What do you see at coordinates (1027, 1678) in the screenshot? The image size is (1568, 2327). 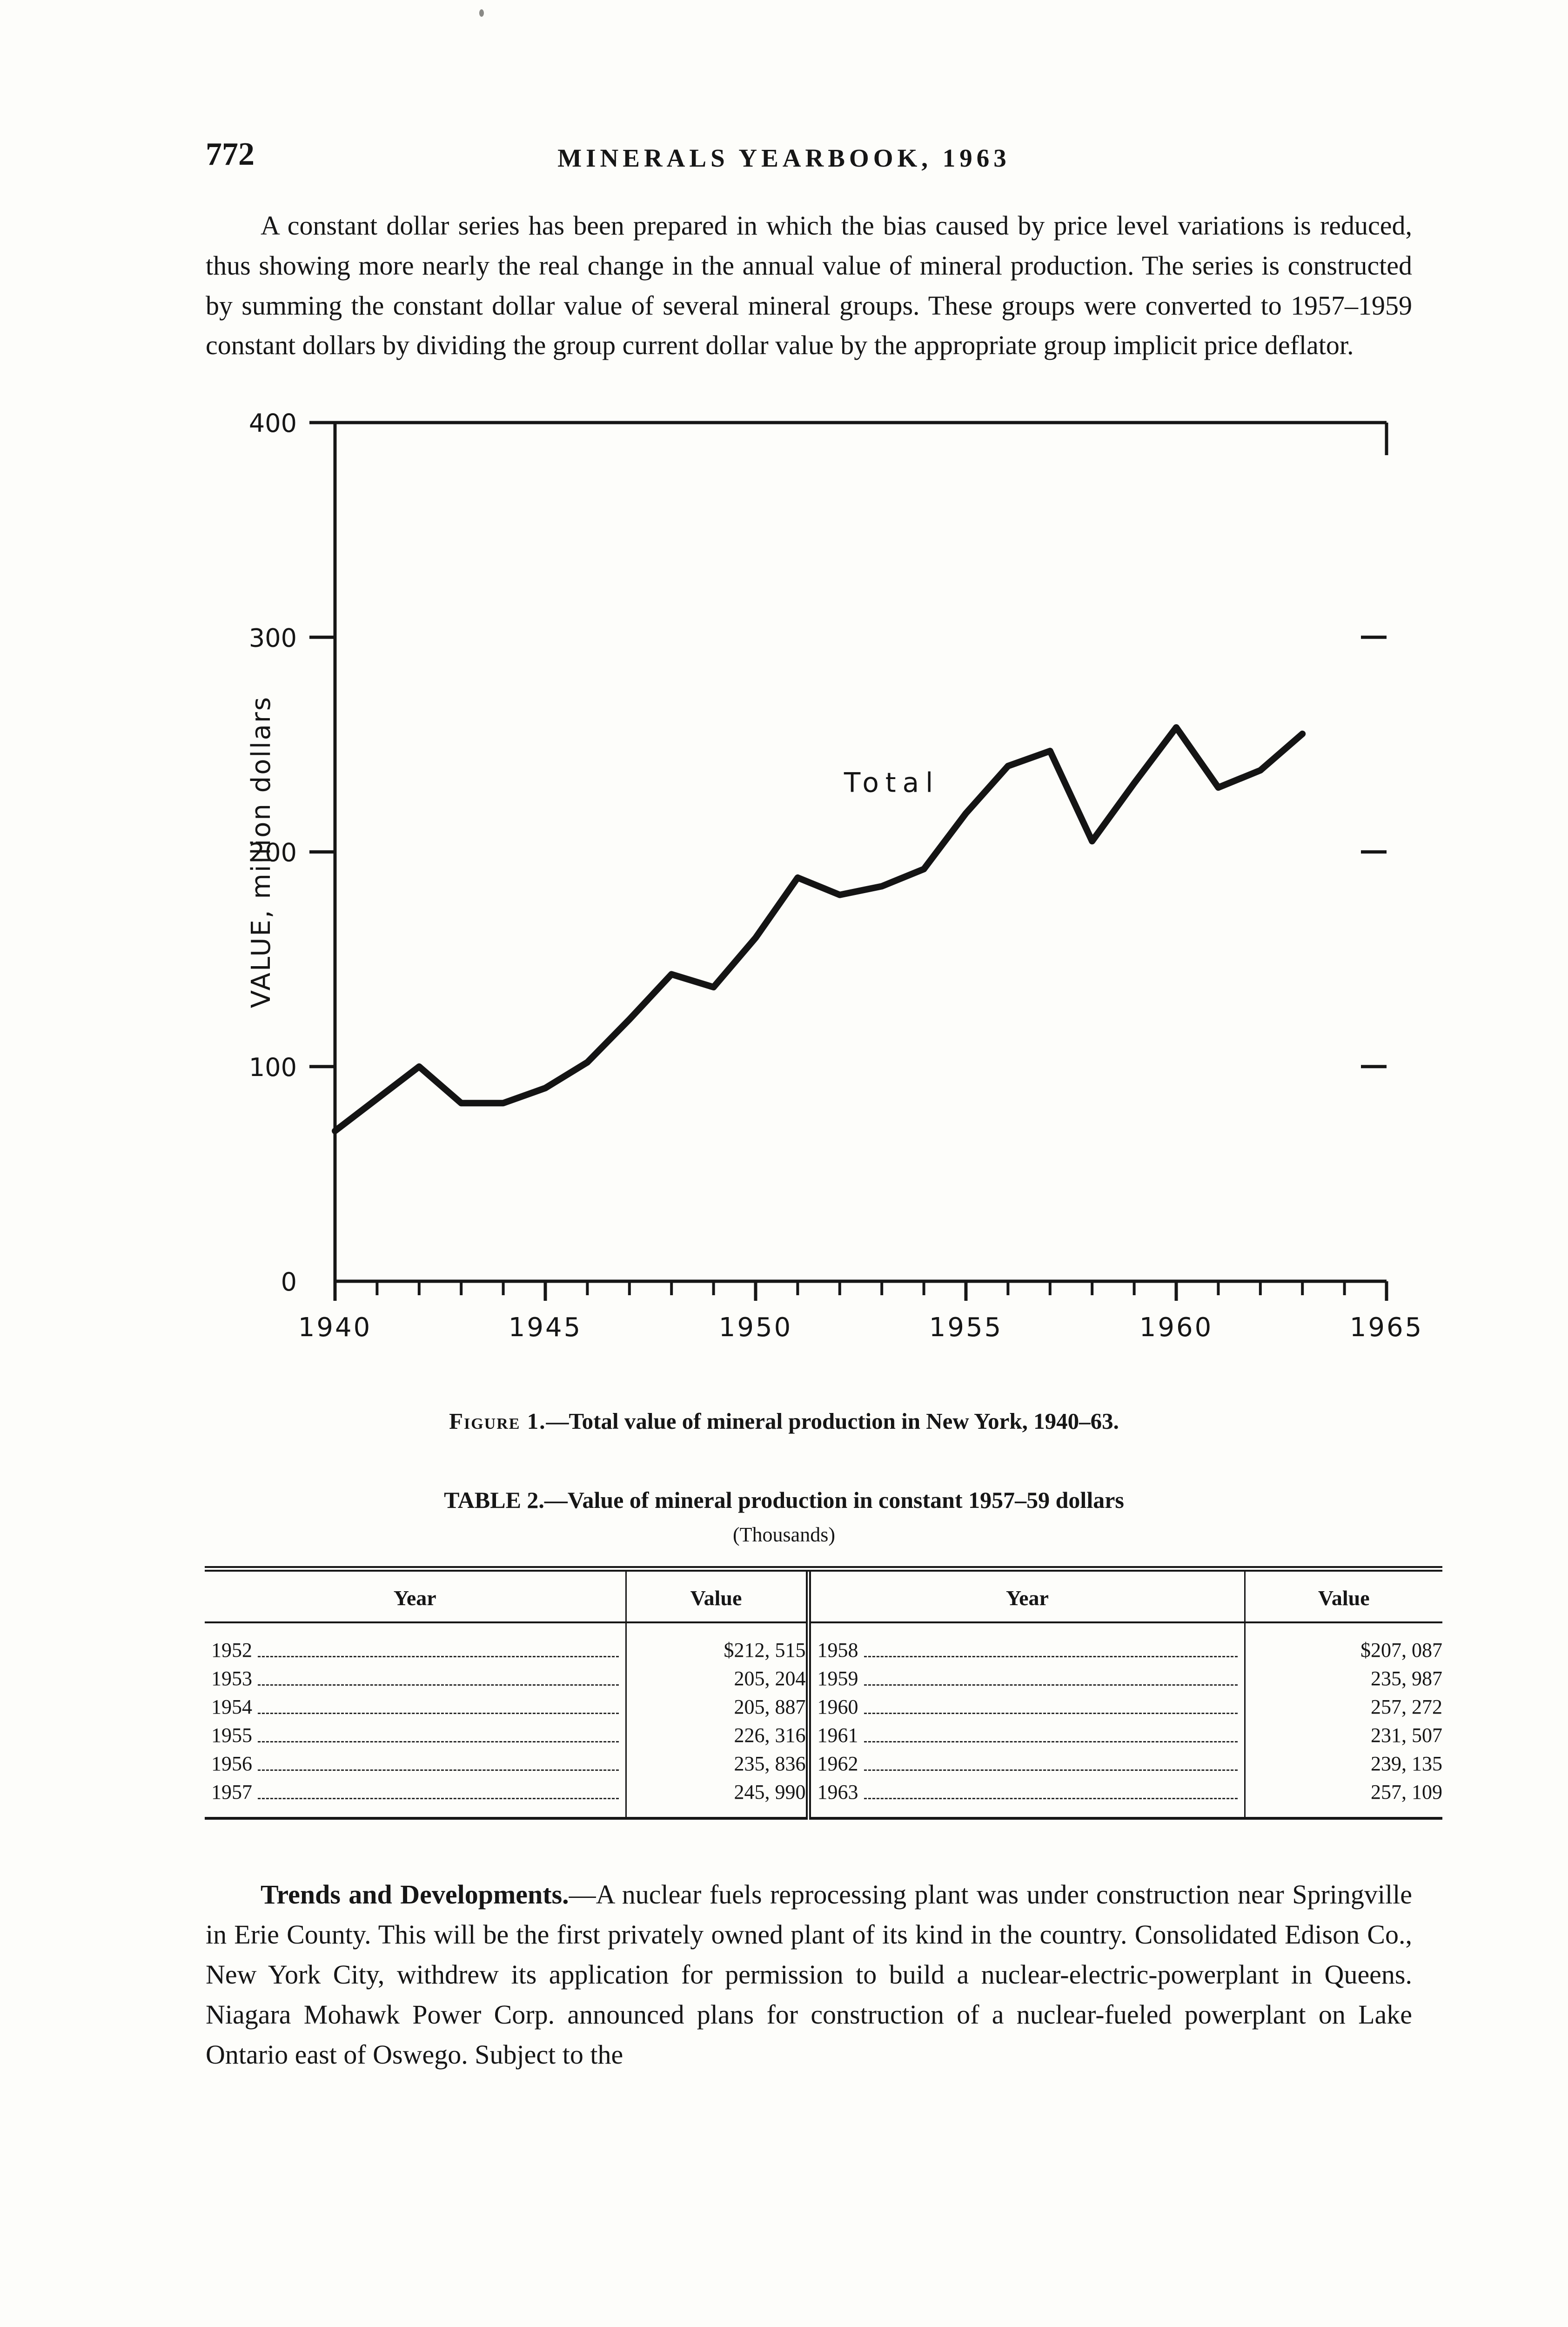 I see `year-cell: 1959` at bounding box center [1027, 1678].